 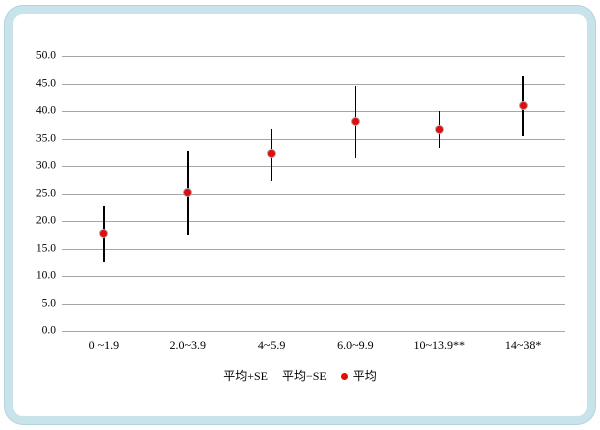 I want to click on y-tick-label: 35.0, so click(x=45, y=137).